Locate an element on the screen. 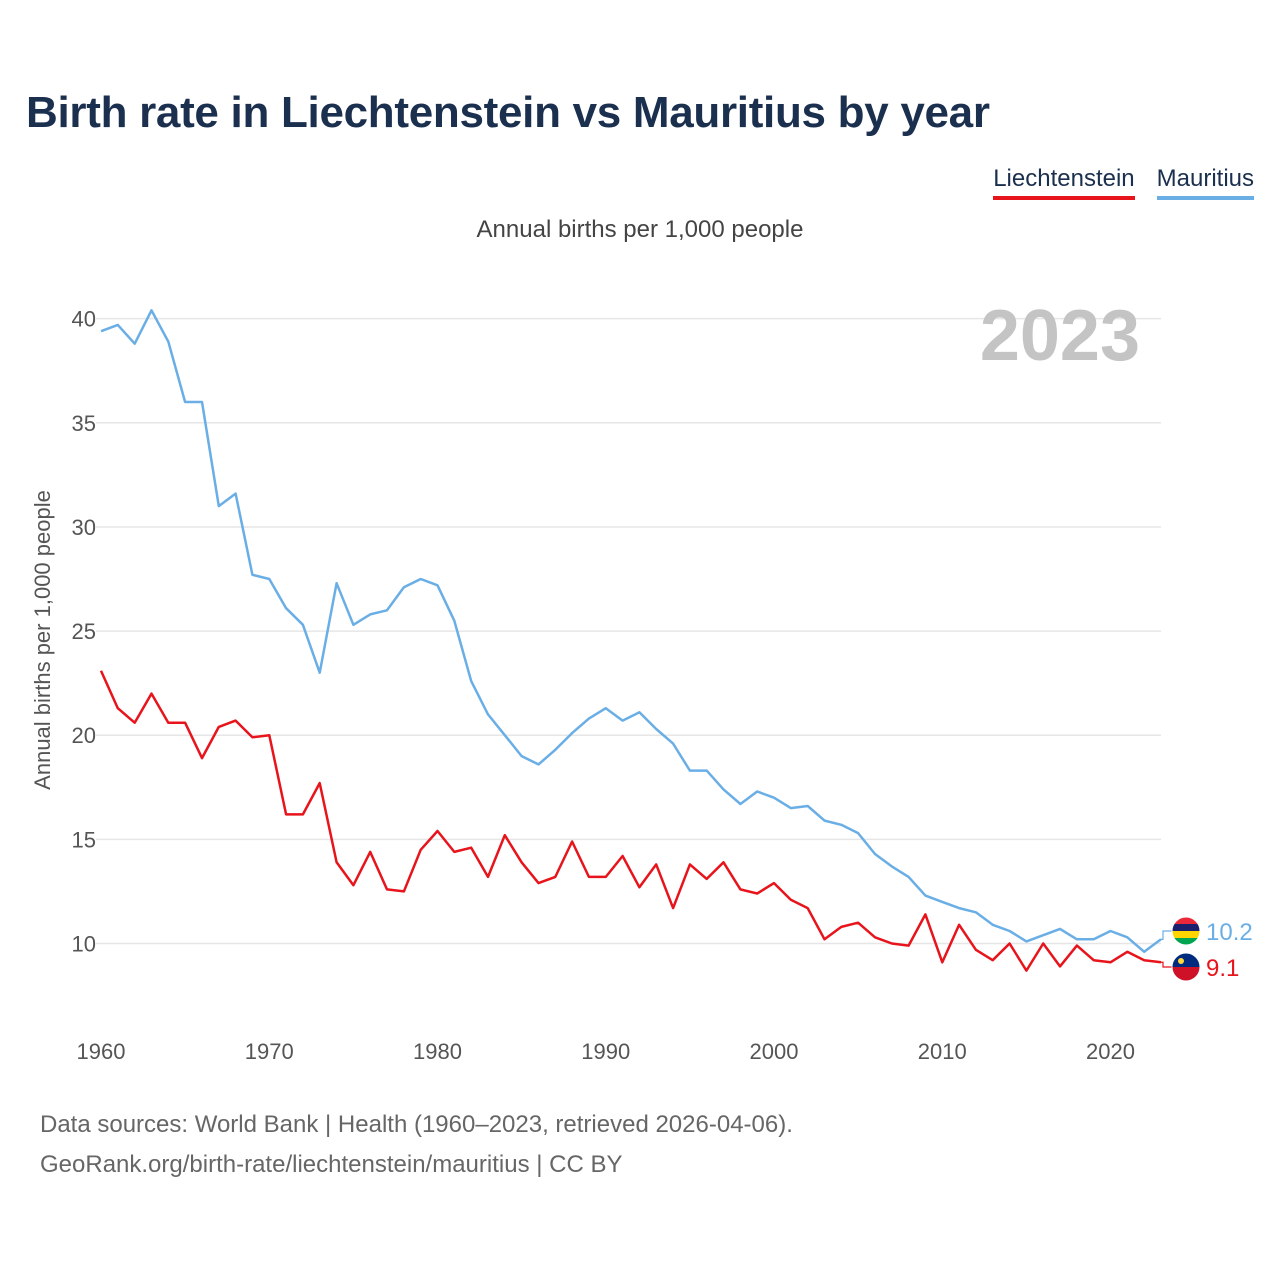 Image resolution: width=1280 pixels, height=1280 pixels. x-tick-label: 2020 is located at coordinates (1110, 1051).